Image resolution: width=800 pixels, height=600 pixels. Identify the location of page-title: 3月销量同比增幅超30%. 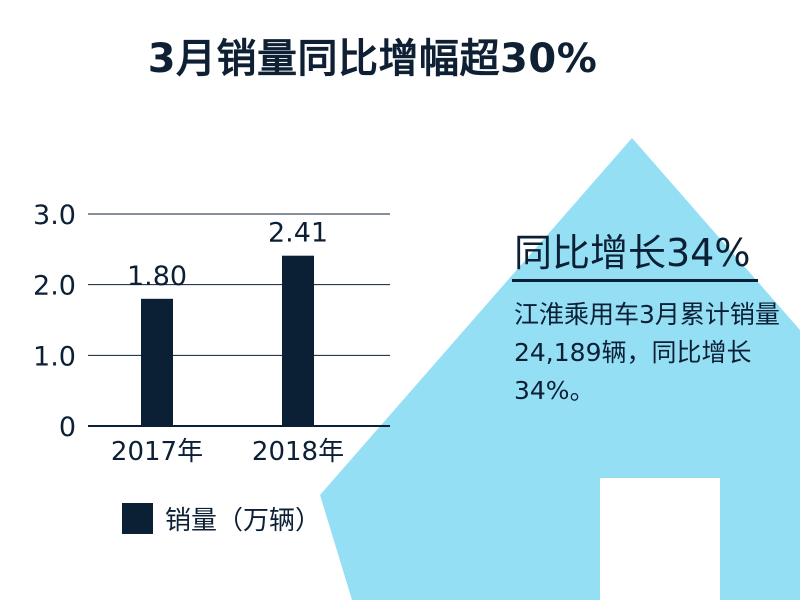
(372, 59).